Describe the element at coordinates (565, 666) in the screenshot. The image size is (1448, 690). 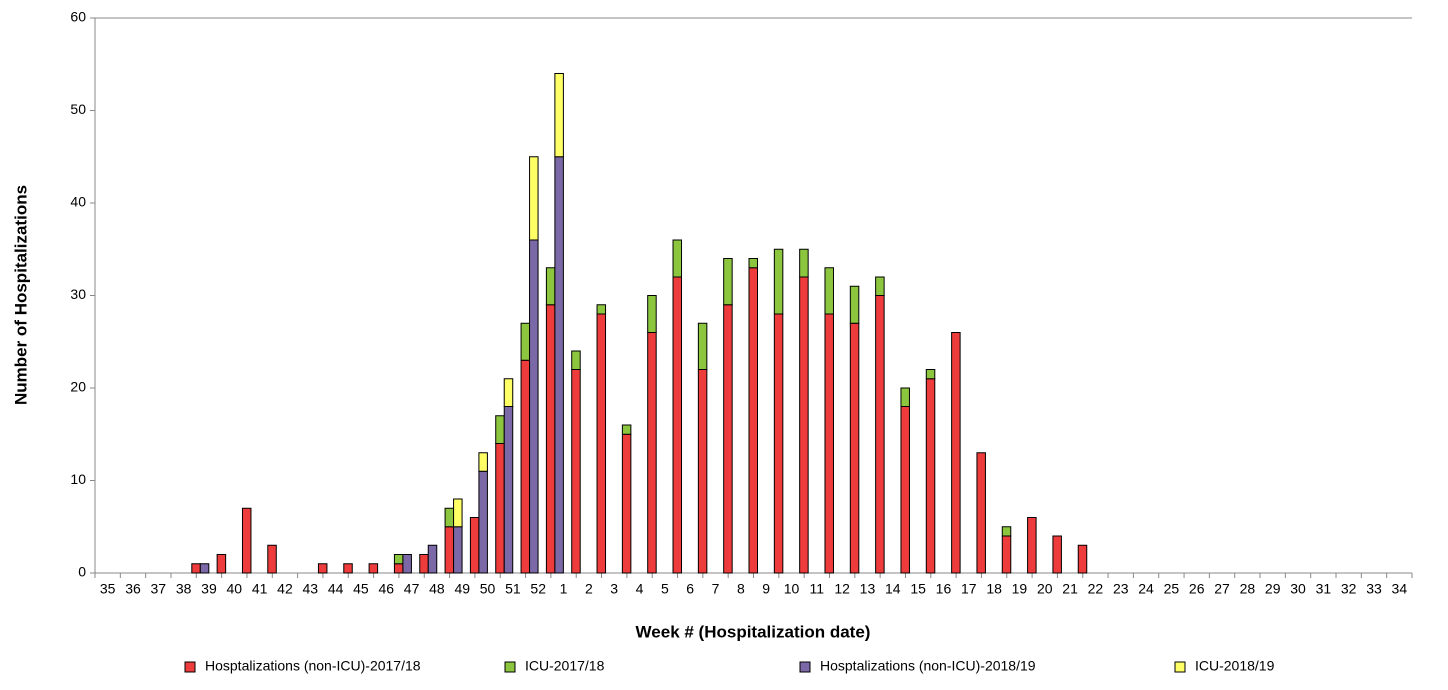
I see `legend-label: ICU-2017/18` at that location.